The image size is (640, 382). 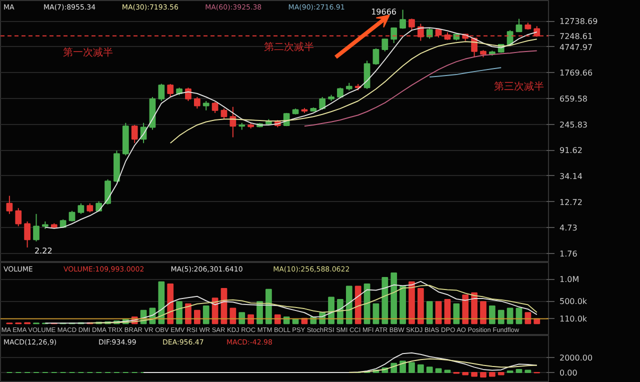 What do you see at coordinates (579, 21) in the screenshot?
I see `y-tick-label: 12738.69` at bounding box center [579, 21].